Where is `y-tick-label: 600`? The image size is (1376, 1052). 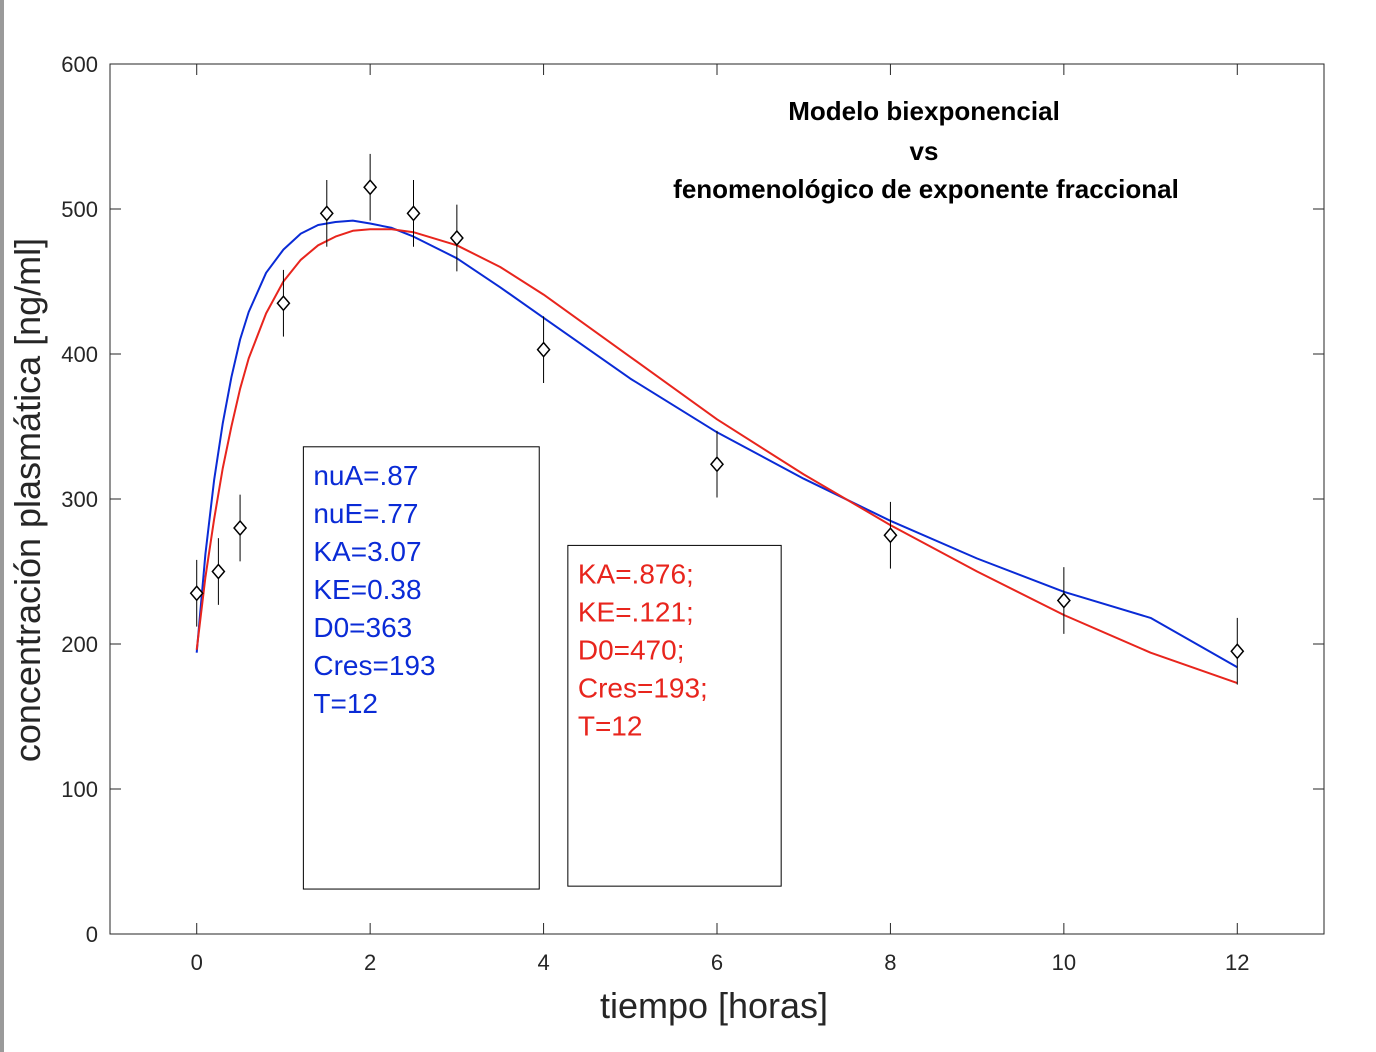
y-tick-label: 600 is located at coordinates (79, 64).